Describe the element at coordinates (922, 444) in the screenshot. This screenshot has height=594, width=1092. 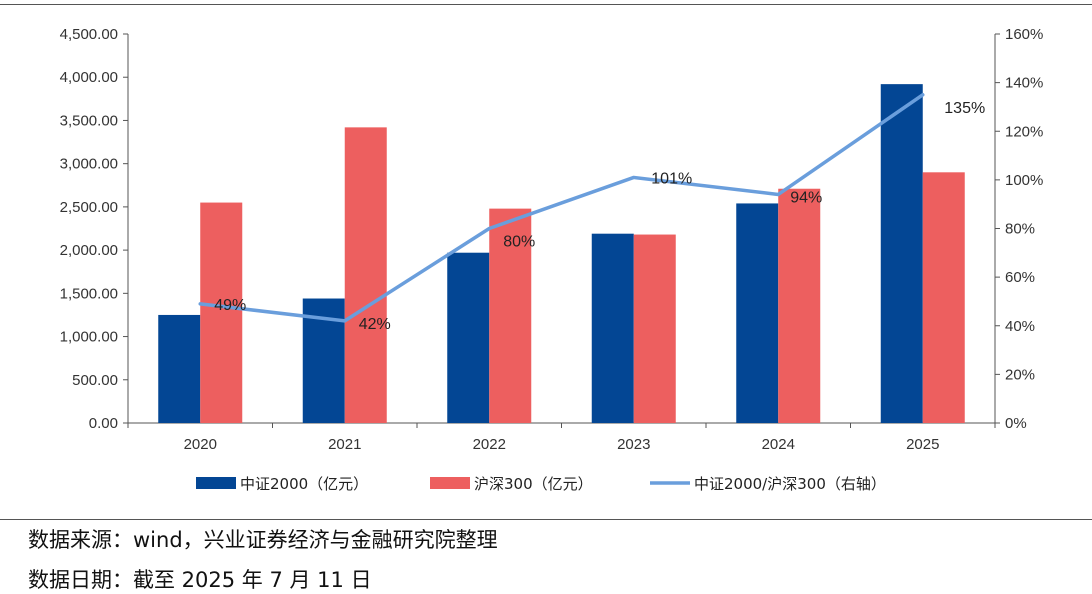
I see `x-tick-label: 2025` at that location.